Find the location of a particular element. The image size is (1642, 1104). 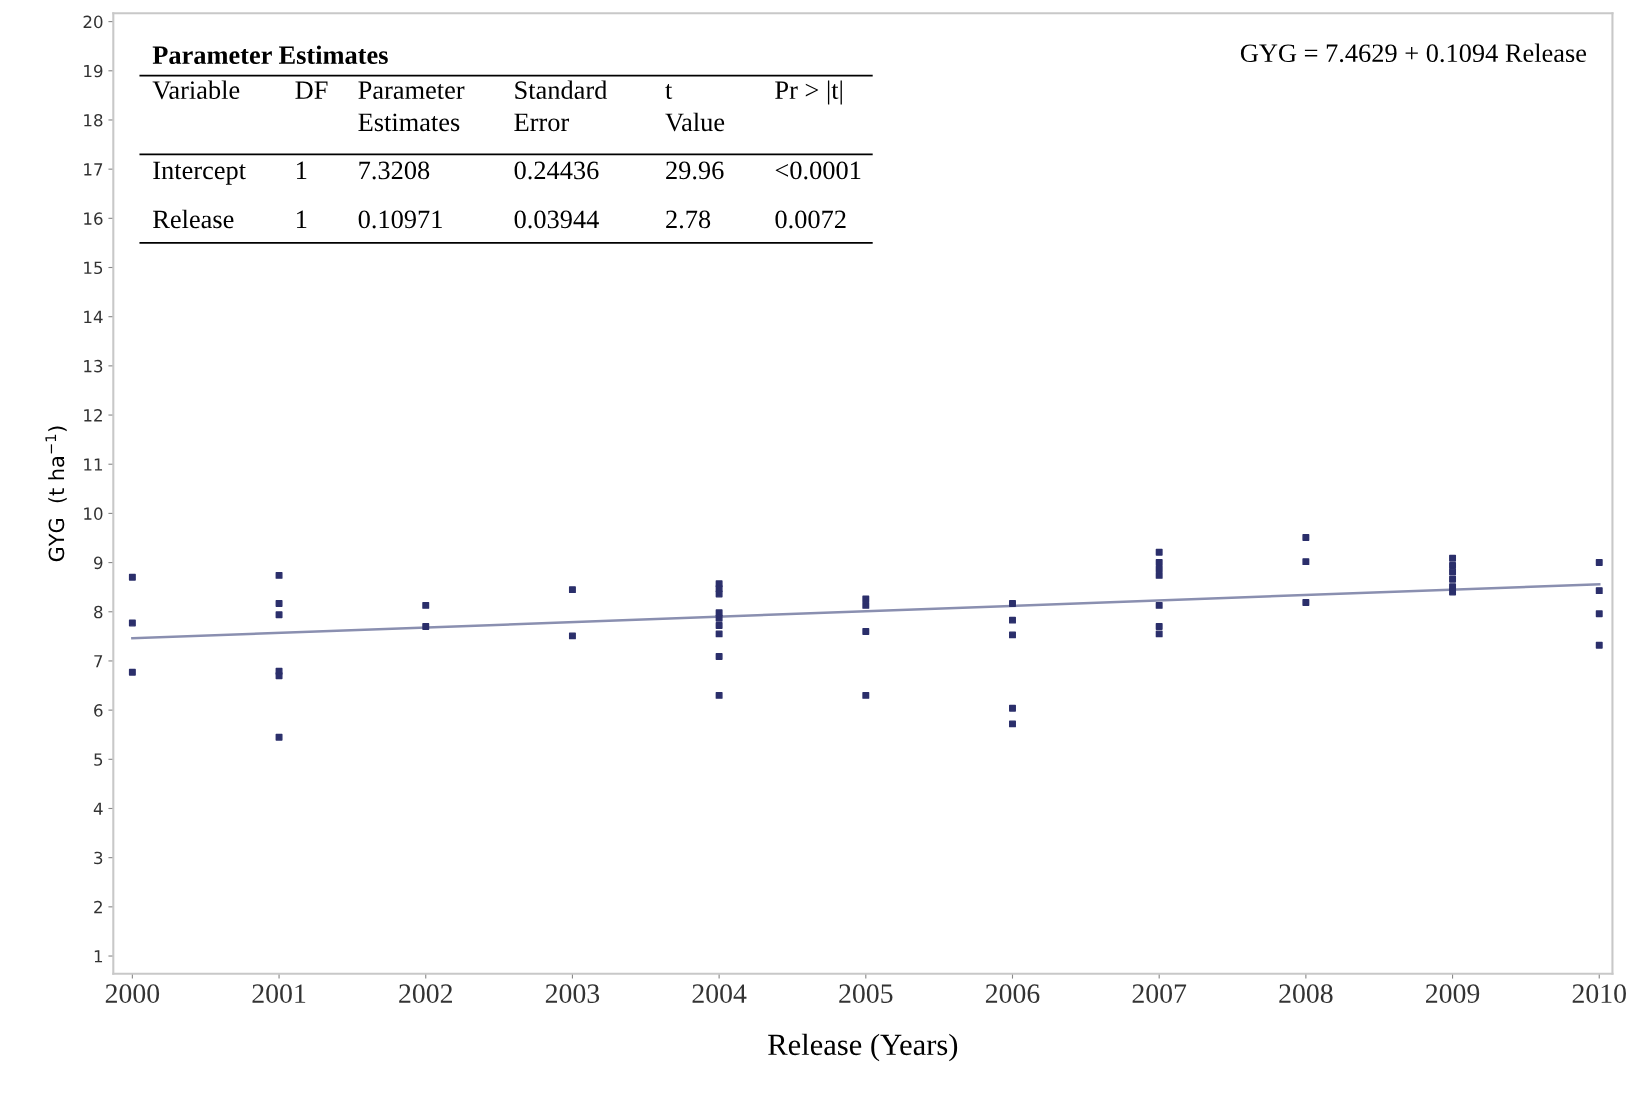

y-tick-label: 5 is located at coordinates (98, 759).